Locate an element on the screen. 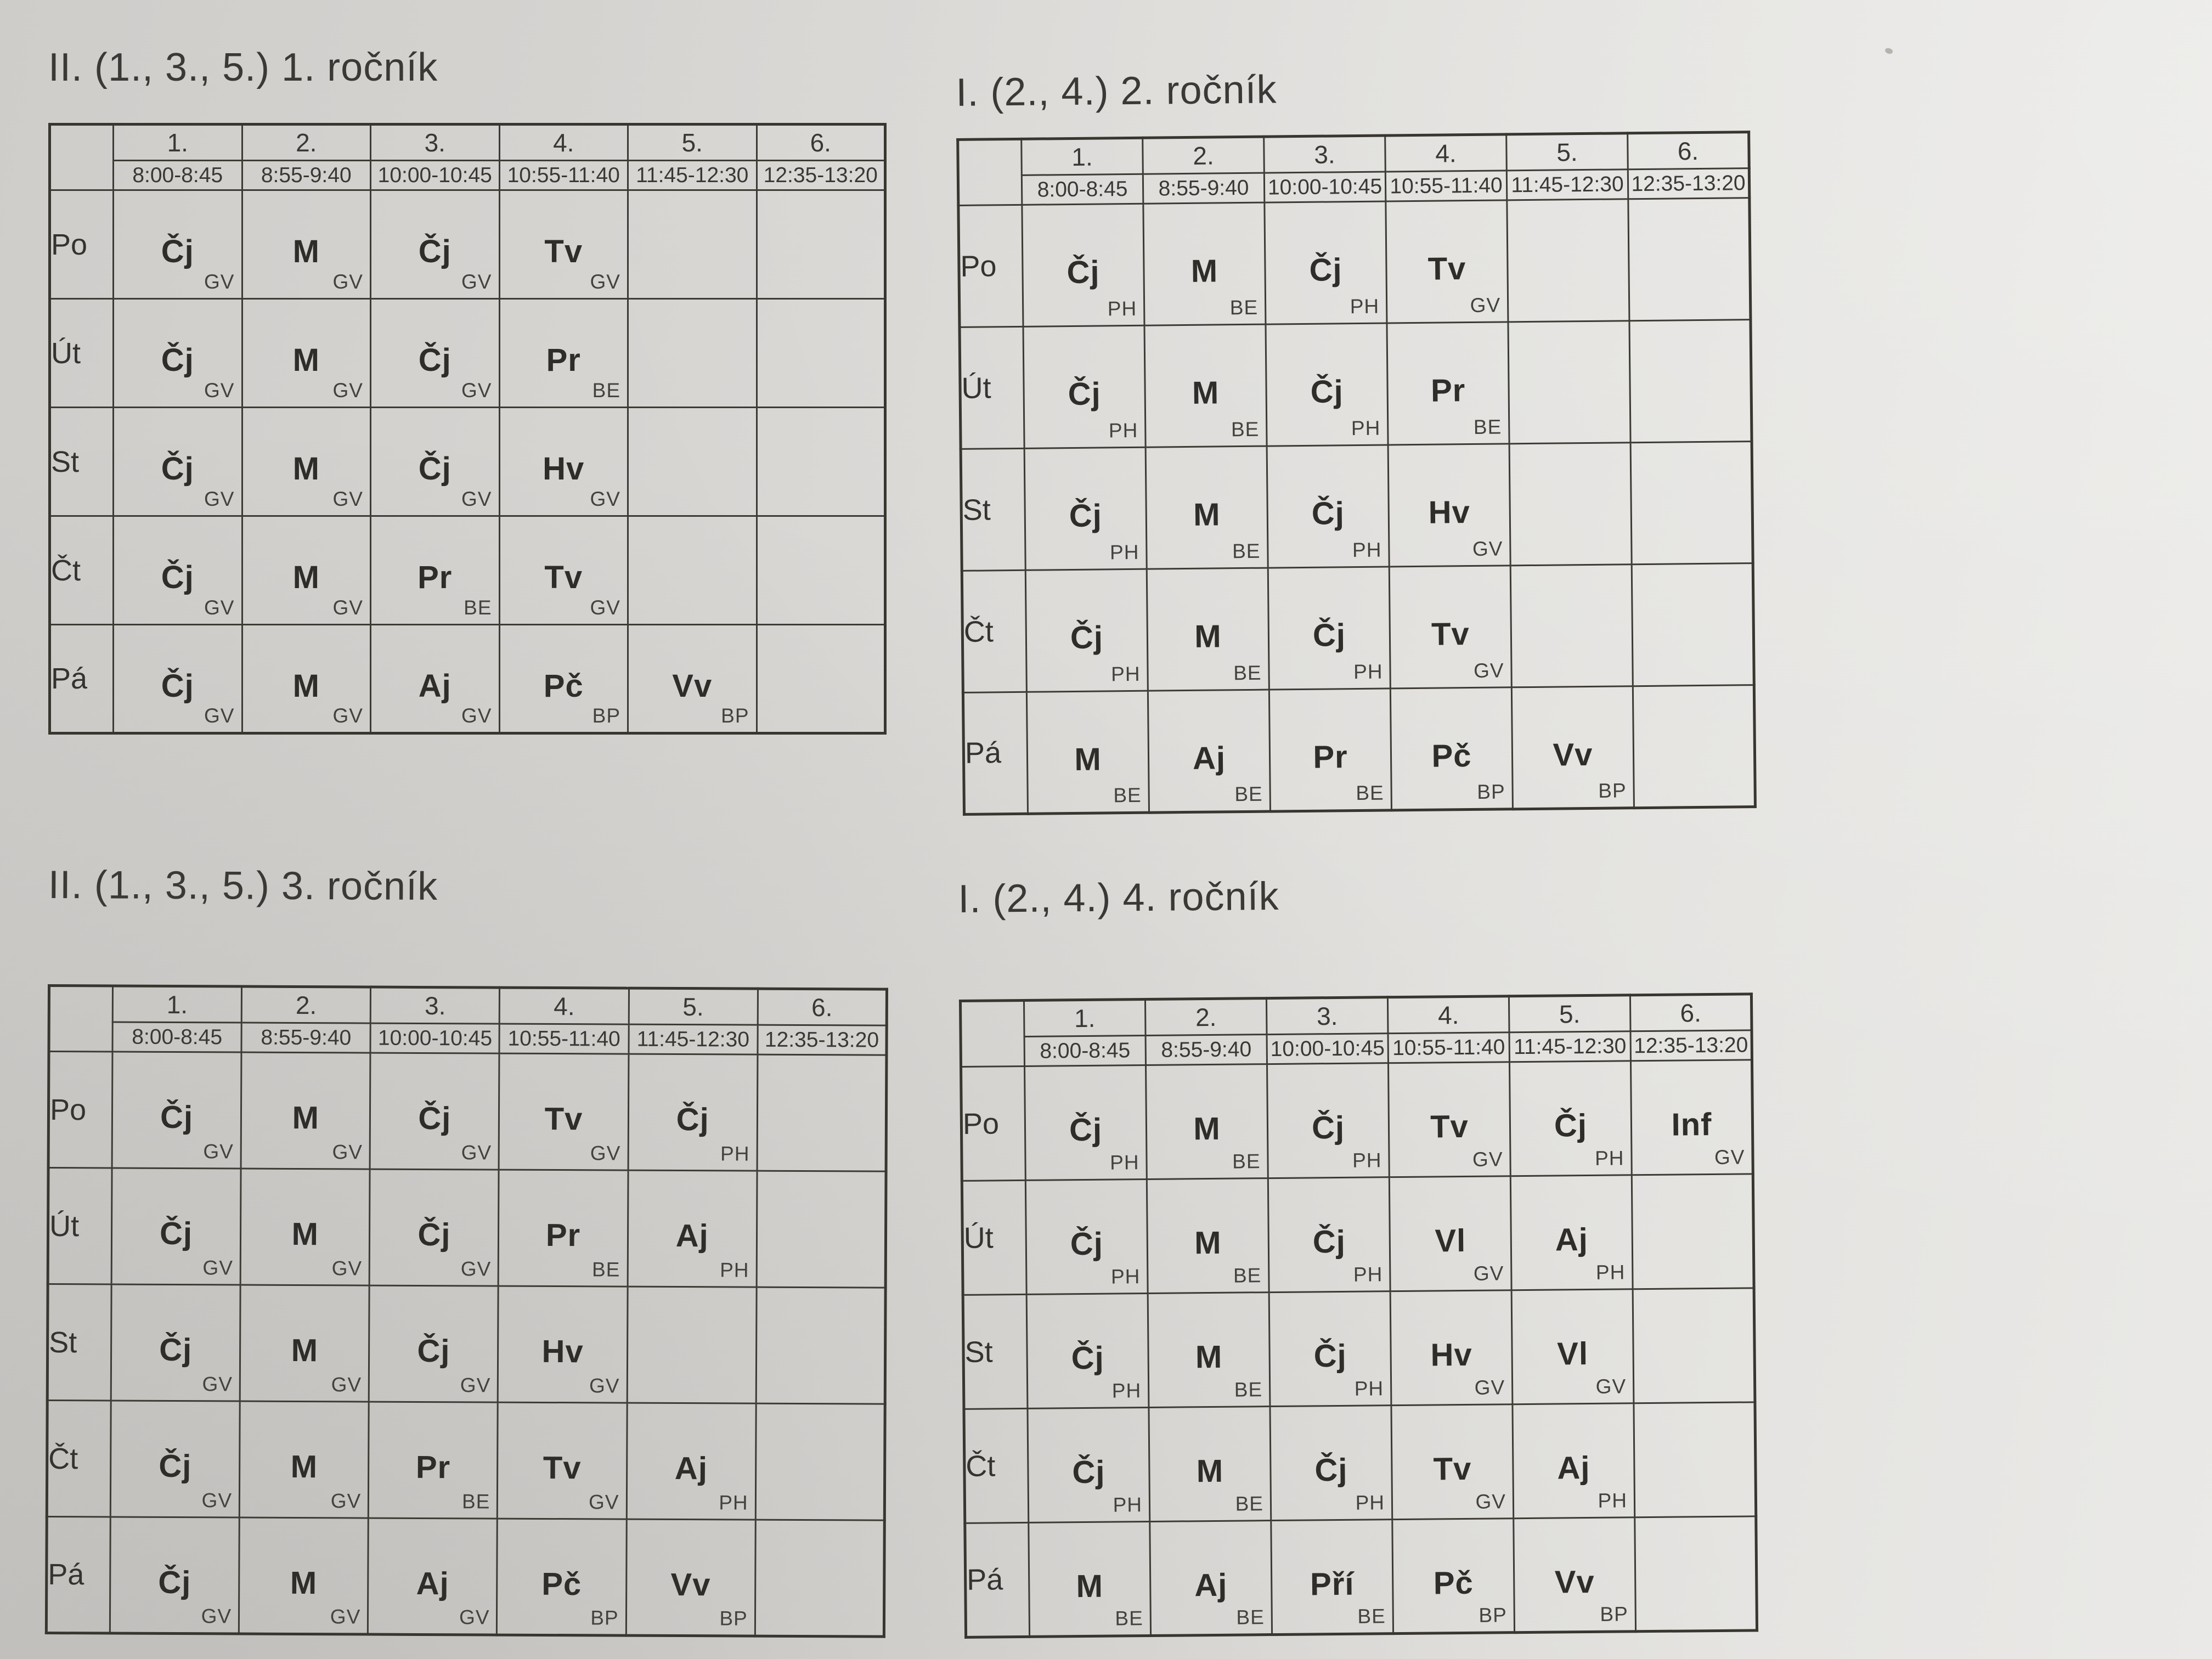 Image resolution: width=2212 pixels, height=1659 pixels. period-time: 11:45-12:30 is located at coordinates (692, 176).